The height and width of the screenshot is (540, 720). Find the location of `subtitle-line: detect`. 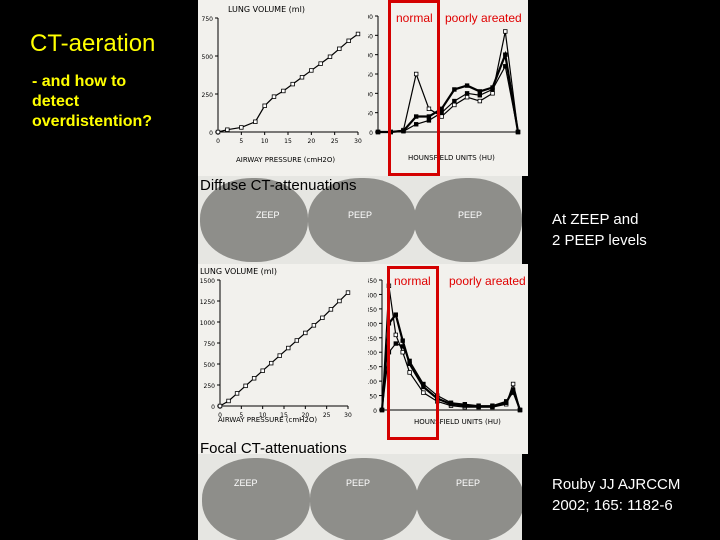

subtitle-line: detect is located at coordinates (56, 101).